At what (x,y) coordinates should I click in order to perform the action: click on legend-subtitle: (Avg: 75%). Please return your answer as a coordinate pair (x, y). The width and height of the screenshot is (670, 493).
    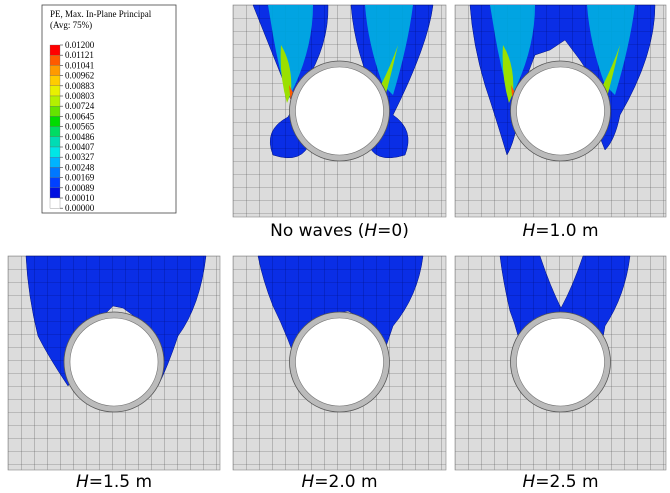
    Looking at the image, I should click on (71, 25).